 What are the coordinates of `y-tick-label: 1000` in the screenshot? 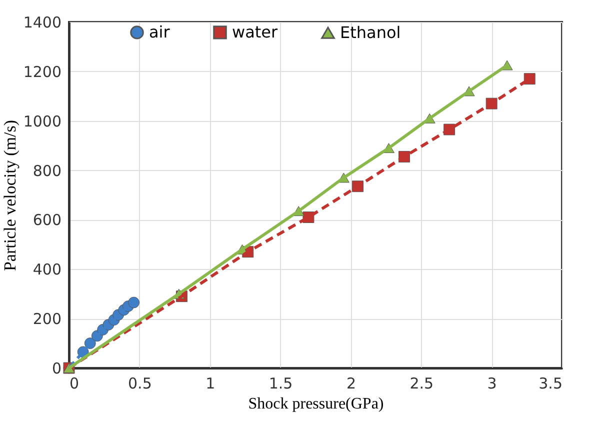 It's located at (42, 121).